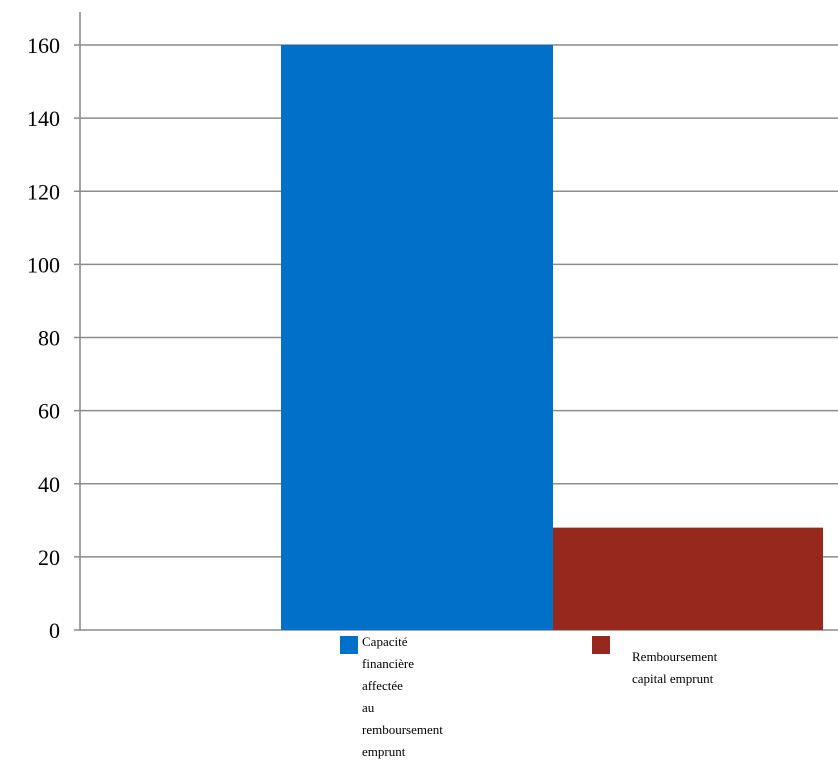  I want to click on y-tick-label: 20, so click(49, 557).